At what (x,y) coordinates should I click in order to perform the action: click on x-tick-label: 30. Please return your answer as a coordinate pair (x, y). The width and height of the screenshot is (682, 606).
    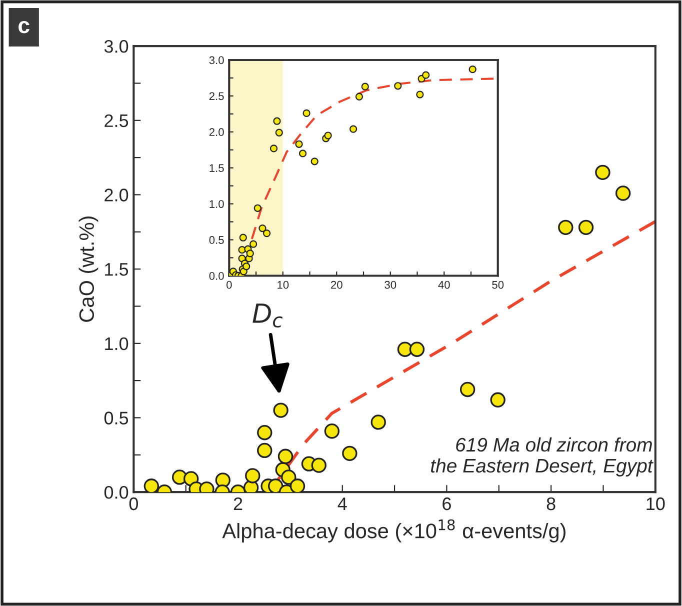
    Looking at the image, I should click on (390, 284).